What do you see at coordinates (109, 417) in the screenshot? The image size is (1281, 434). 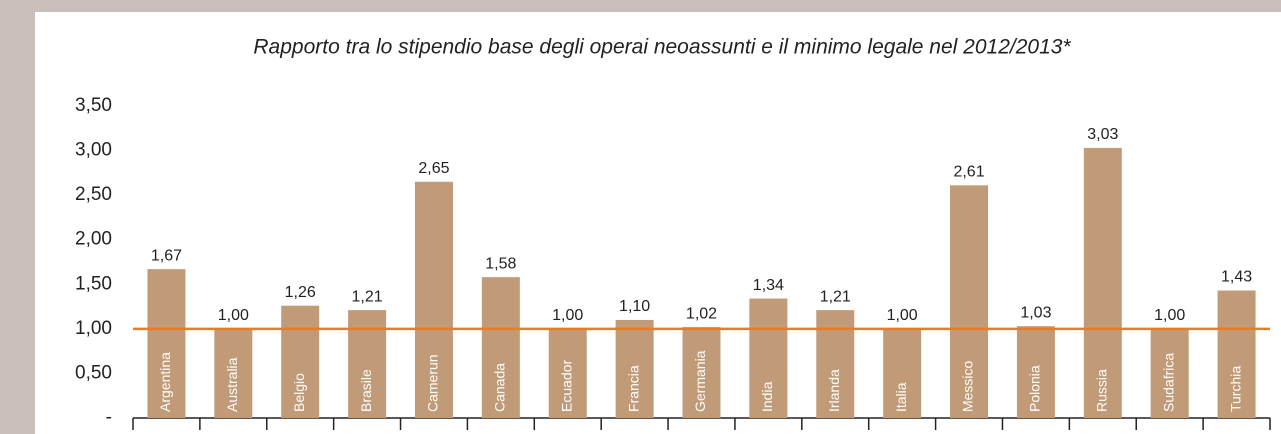 I see `y-tick-label: -` at bounding box center [109, 417].